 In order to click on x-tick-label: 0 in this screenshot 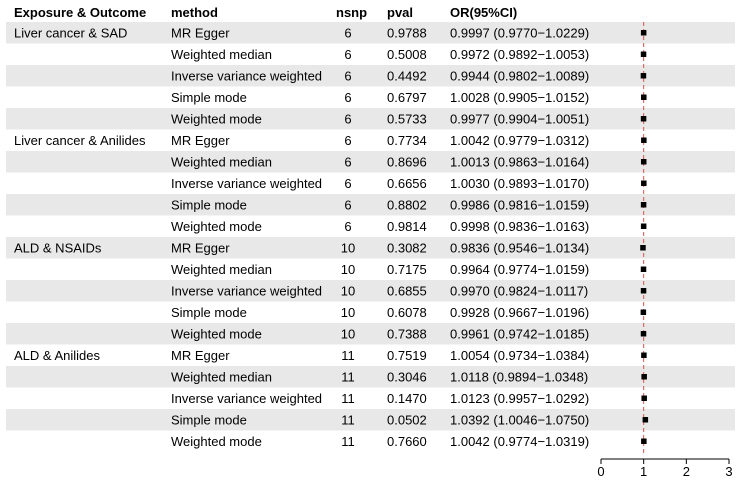, I will do `click(600, 471)`.